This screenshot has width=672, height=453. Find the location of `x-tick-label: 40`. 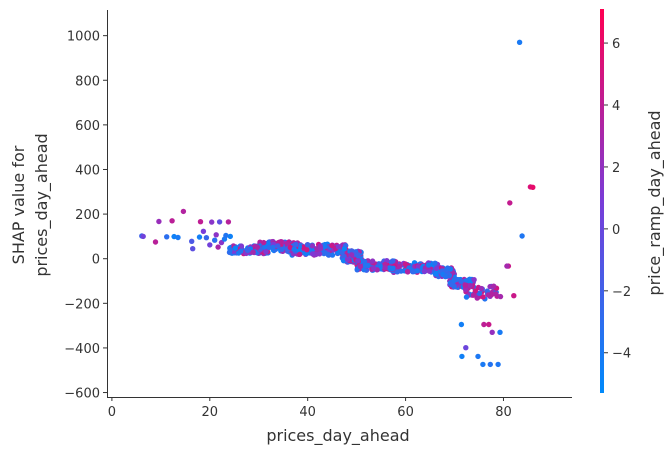

x-tick-label: 40 is located at coordinates (307, 412).